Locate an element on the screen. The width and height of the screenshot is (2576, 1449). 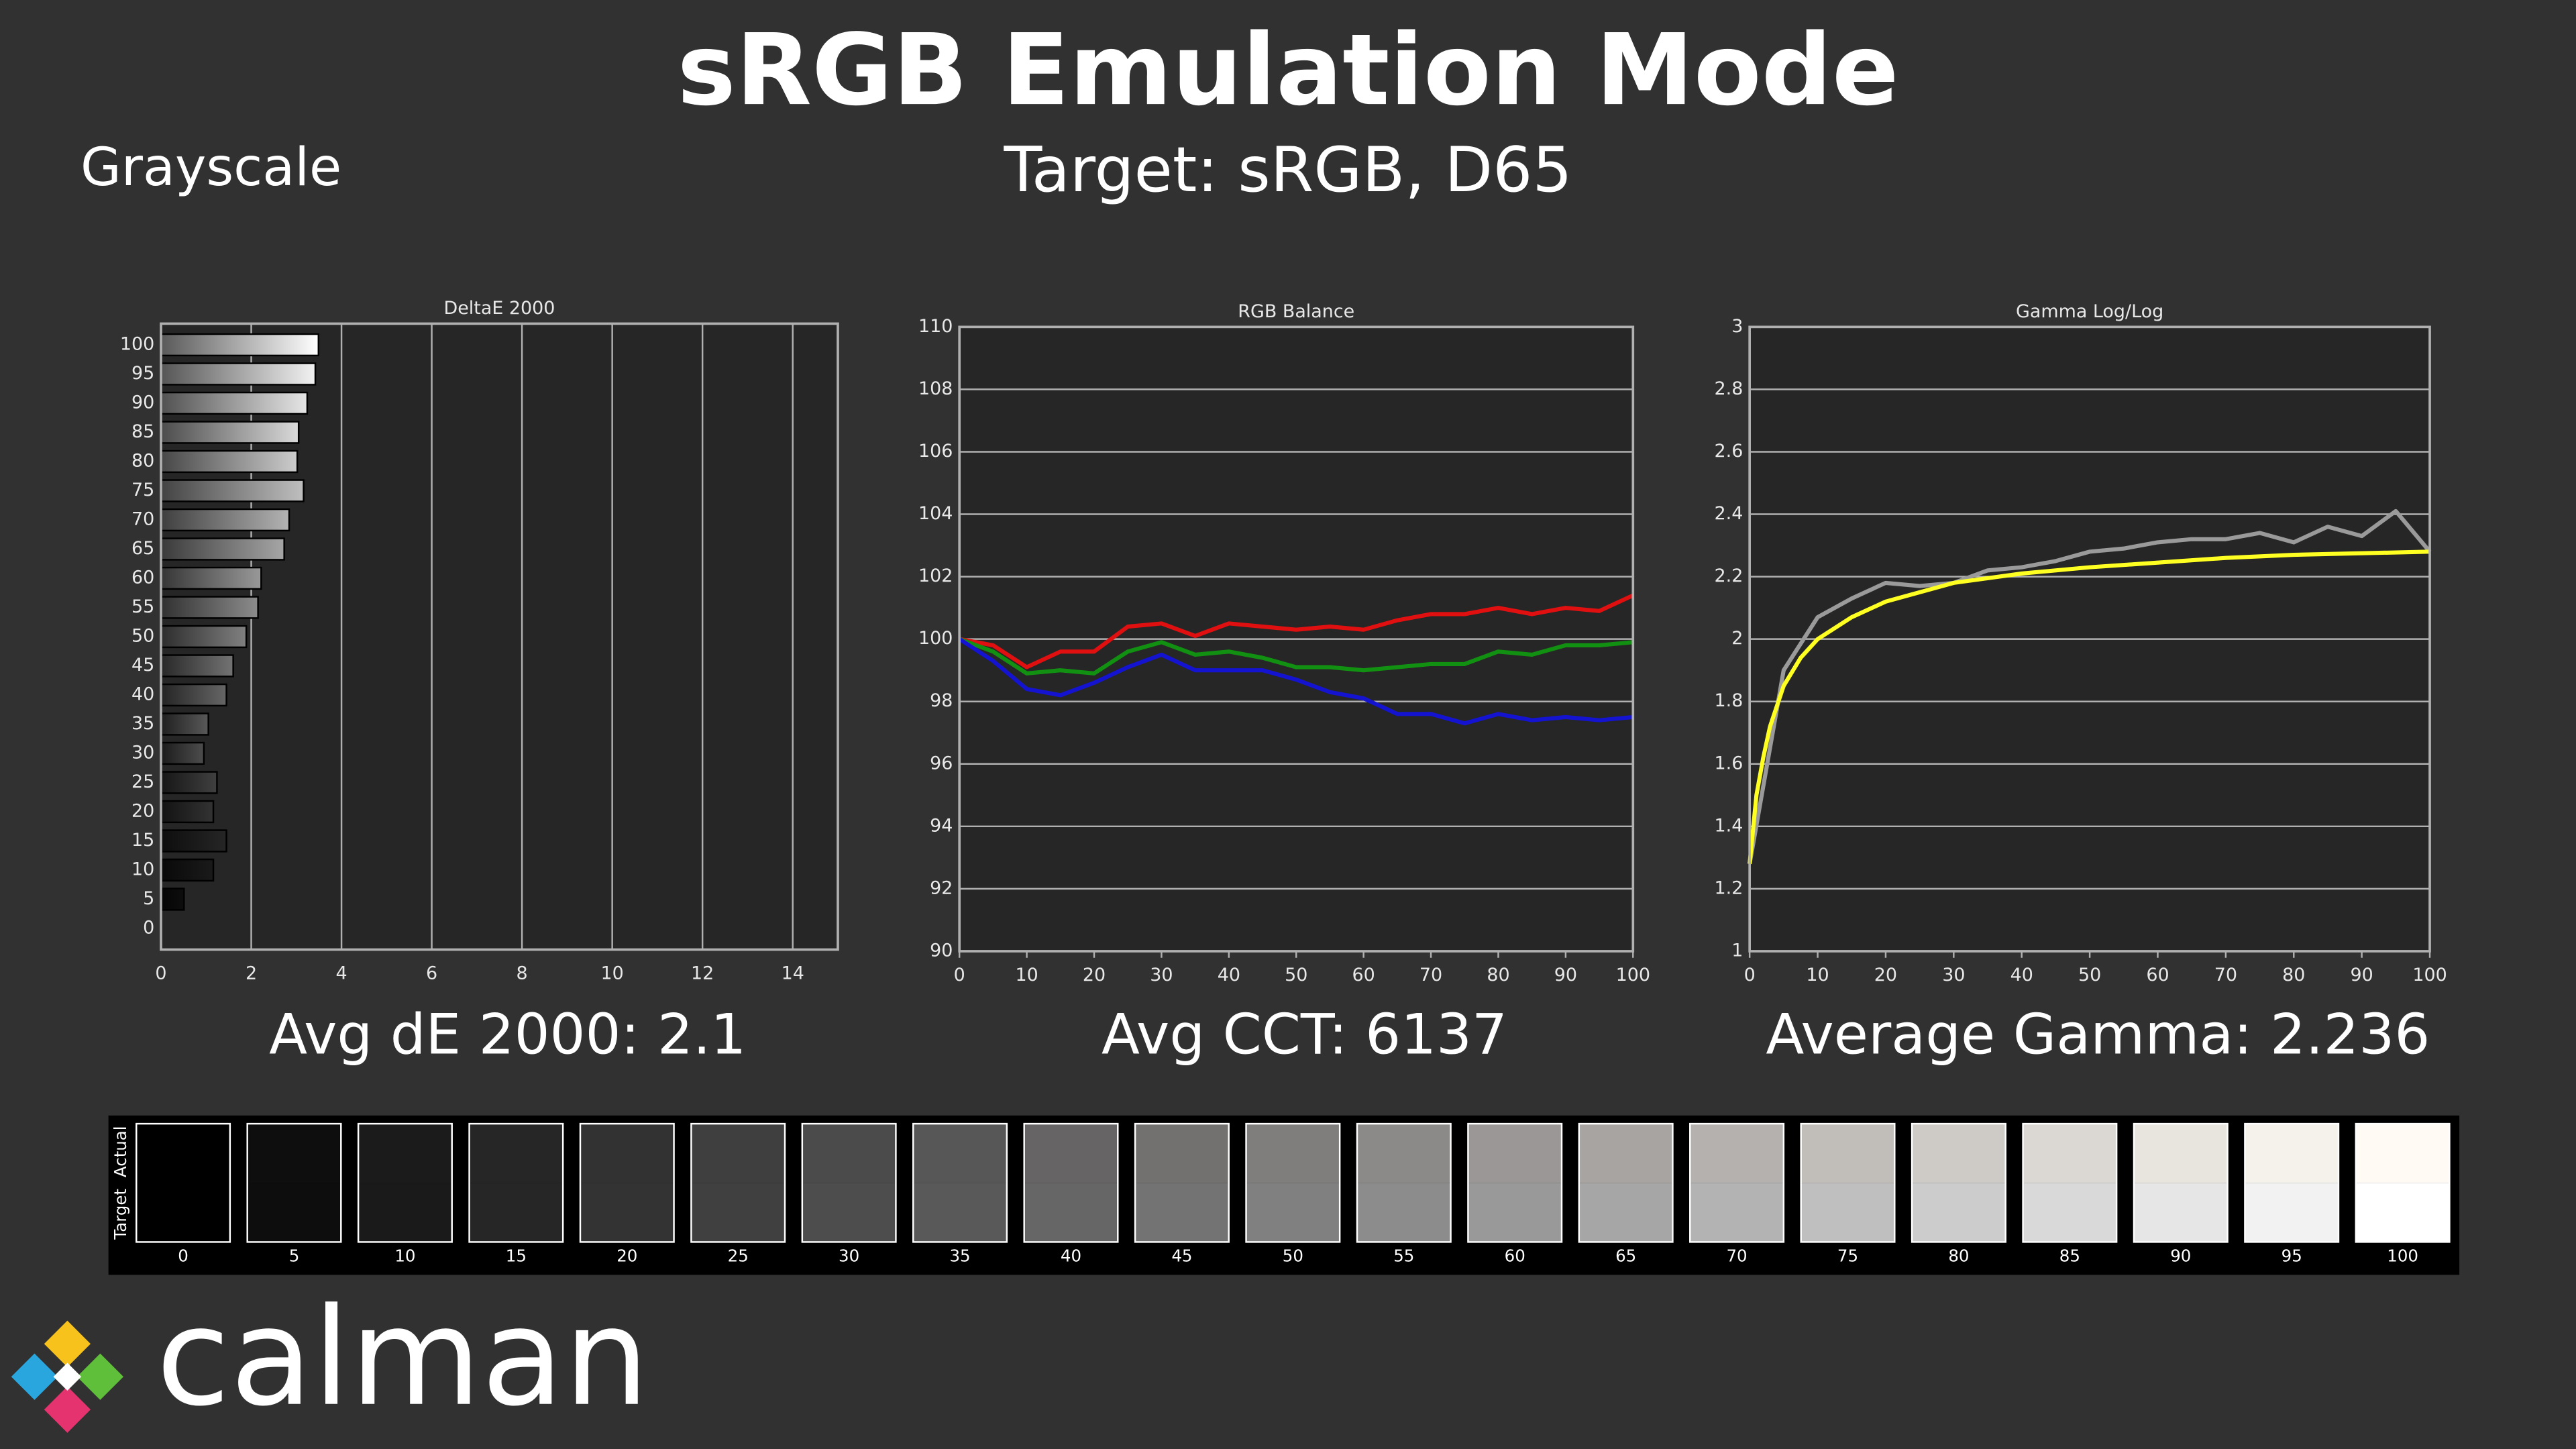
x-tick-label: 80 is located at coordinates (1498, 975).